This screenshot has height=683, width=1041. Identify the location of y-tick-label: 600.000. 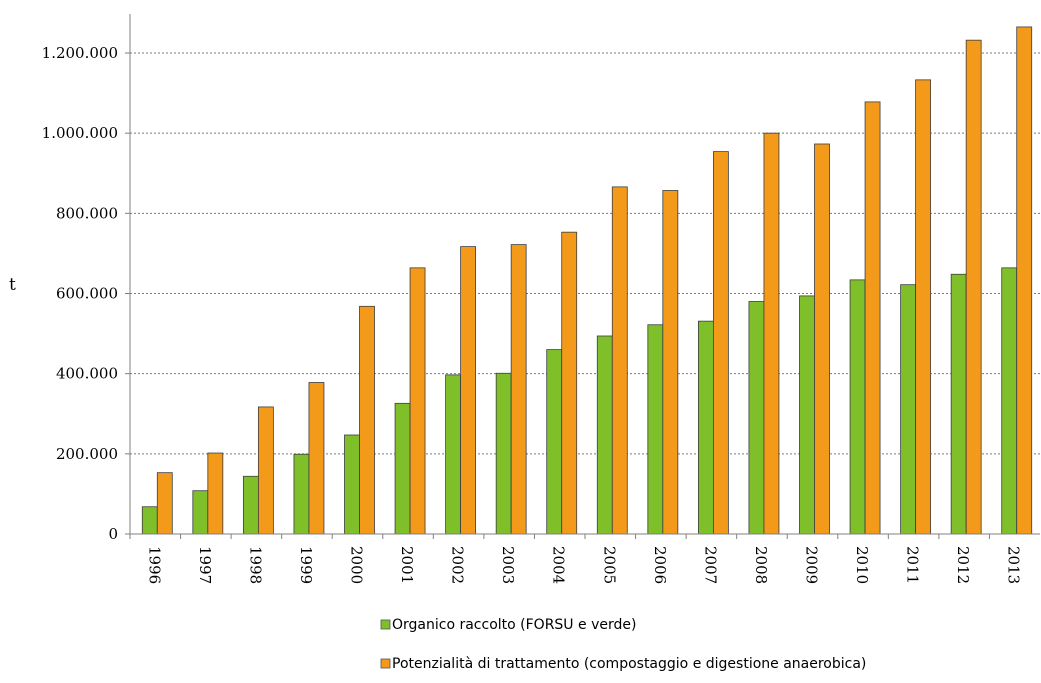
(87, 294).